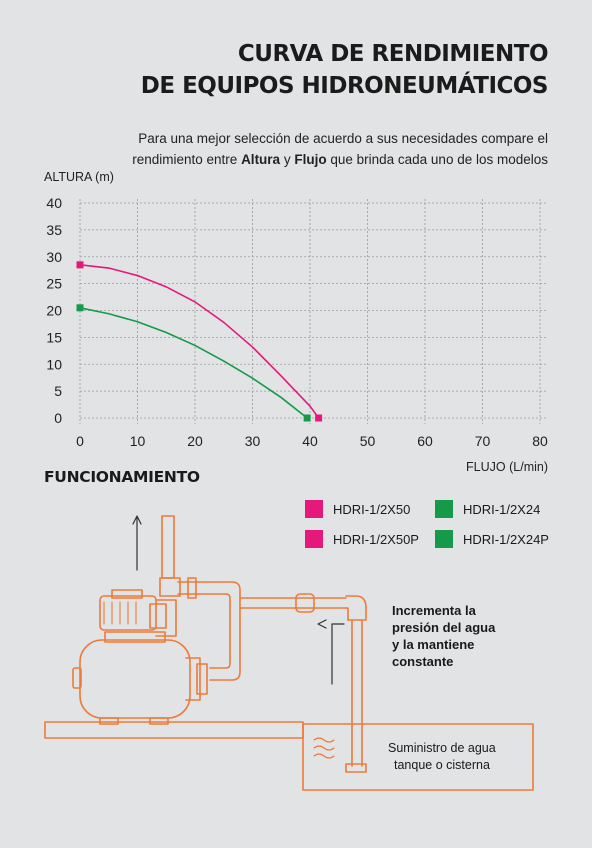  I want to click on legend-label: HDRI-1/2X24P, so click(506, 539).